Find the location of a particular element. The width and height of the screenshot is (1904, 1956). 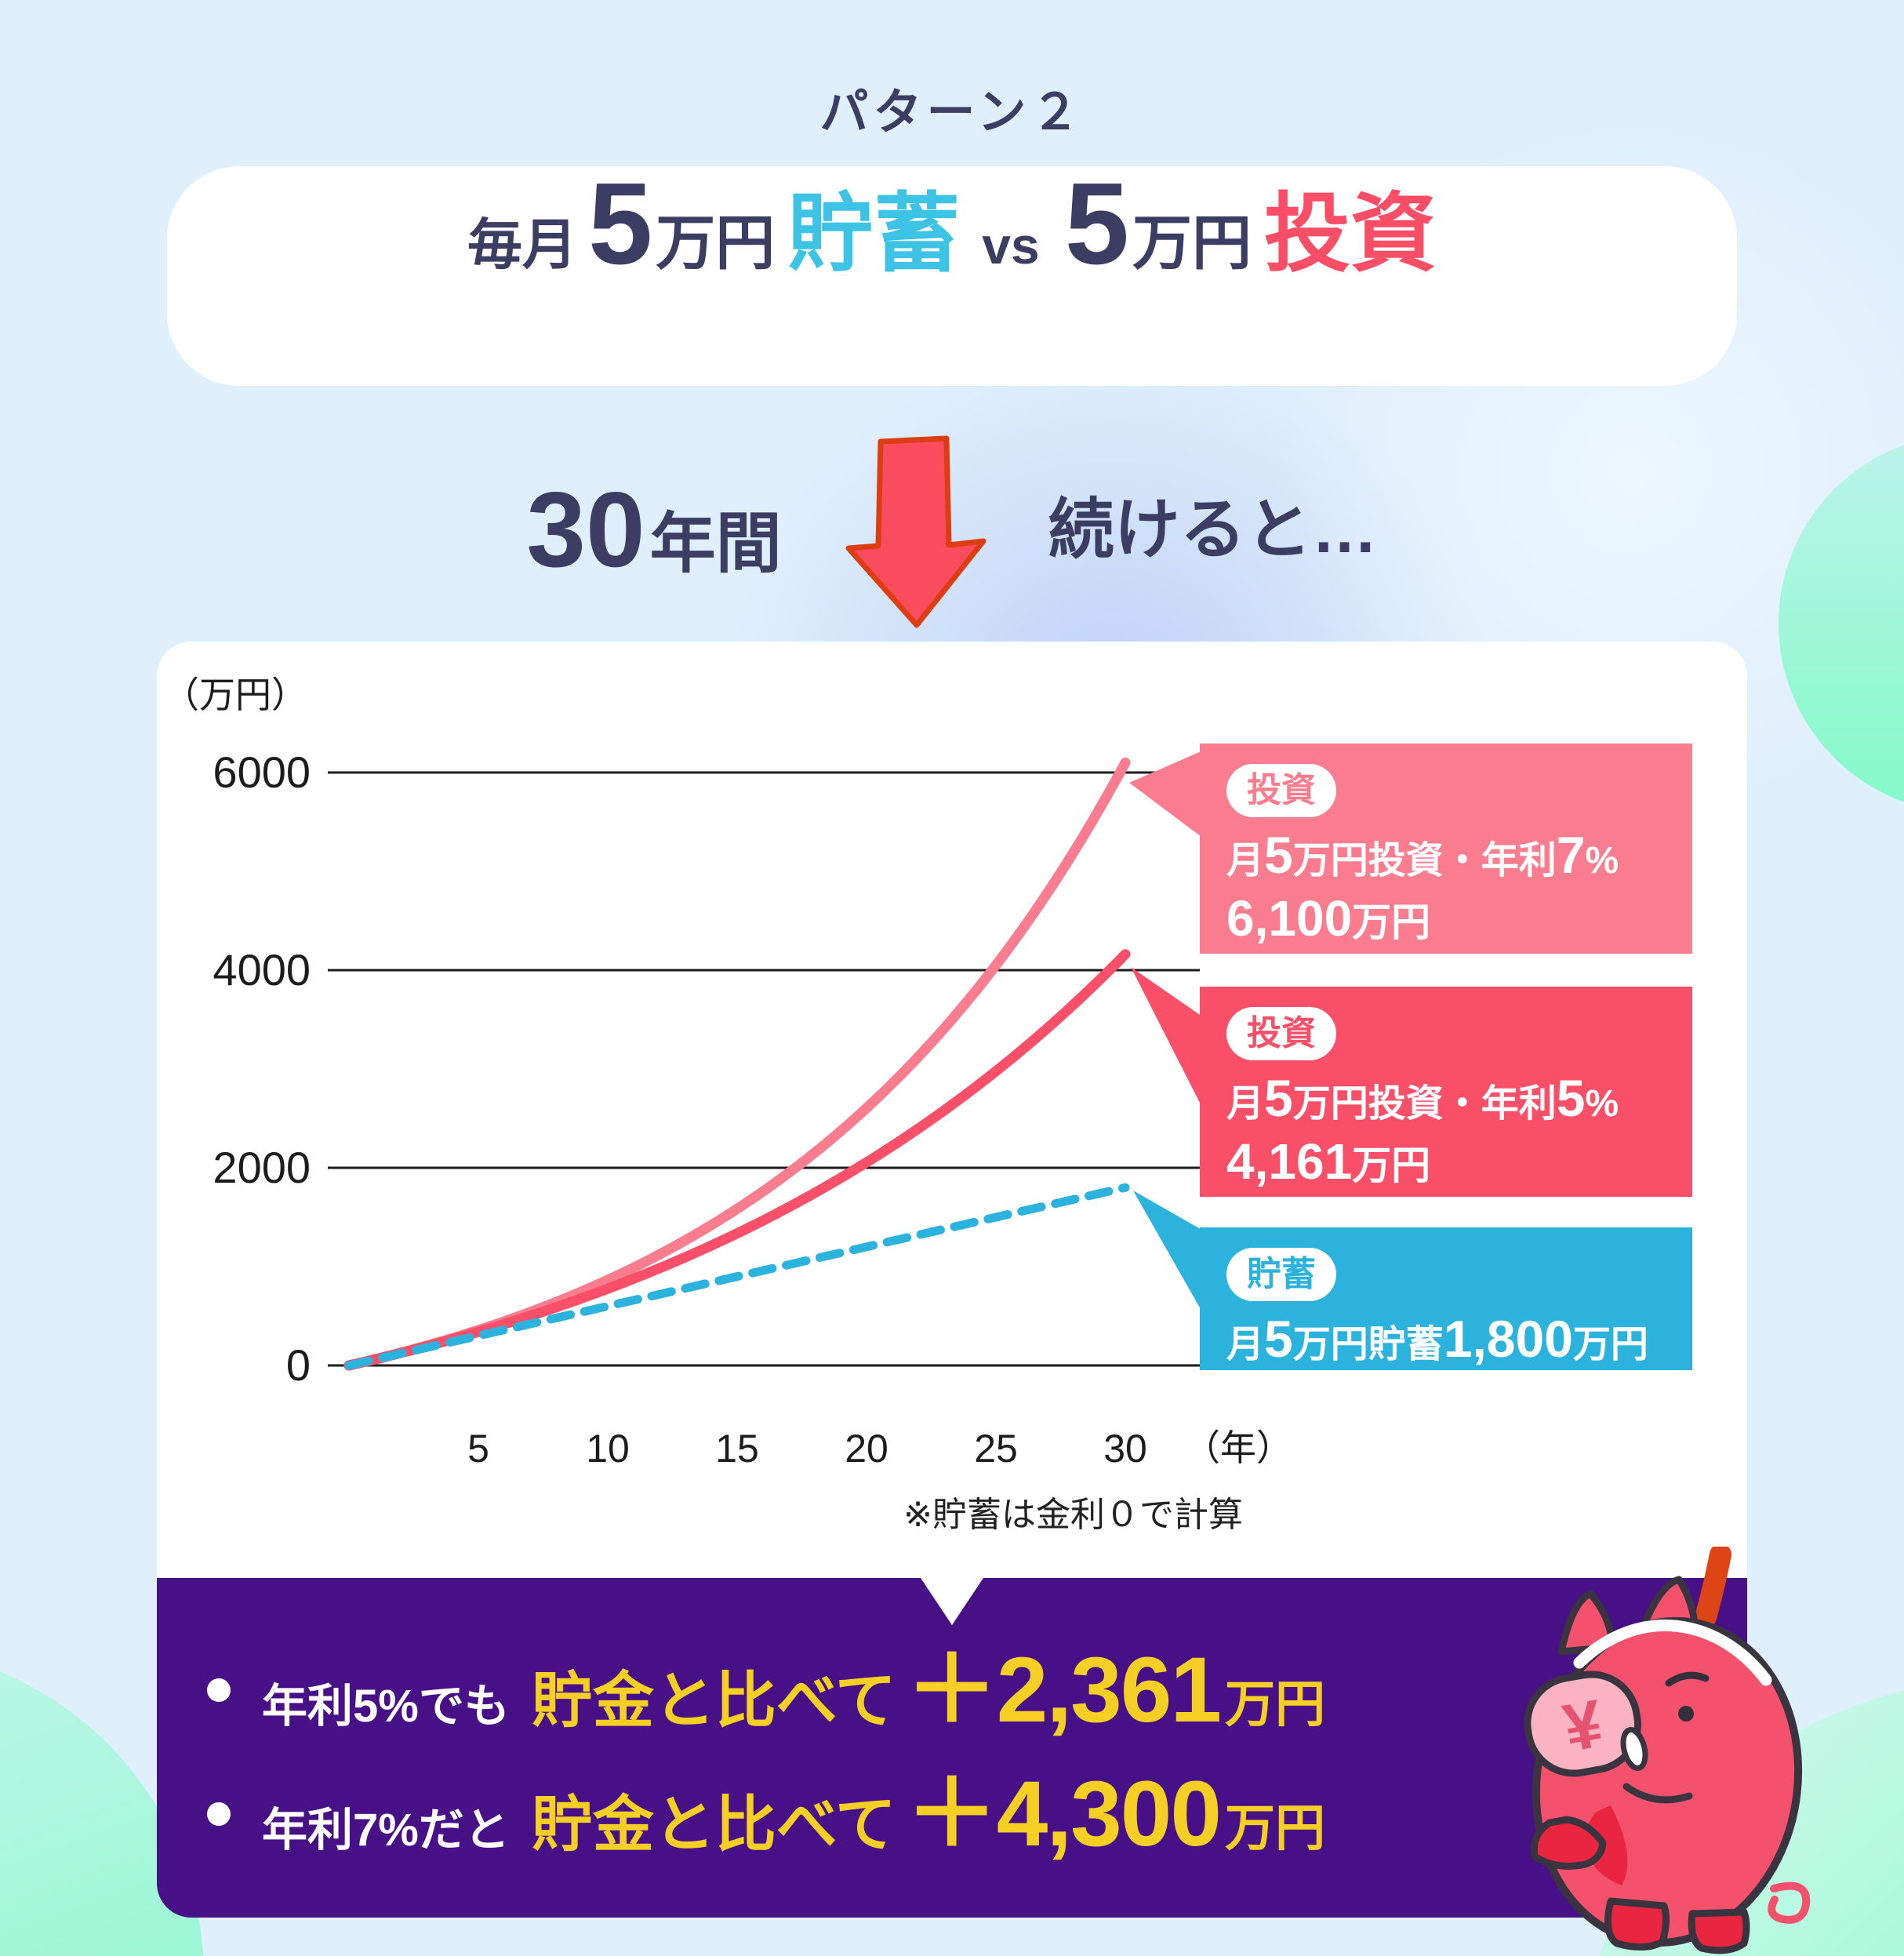

headline-amount-2: 5 is located at coordinates (1097, 224).